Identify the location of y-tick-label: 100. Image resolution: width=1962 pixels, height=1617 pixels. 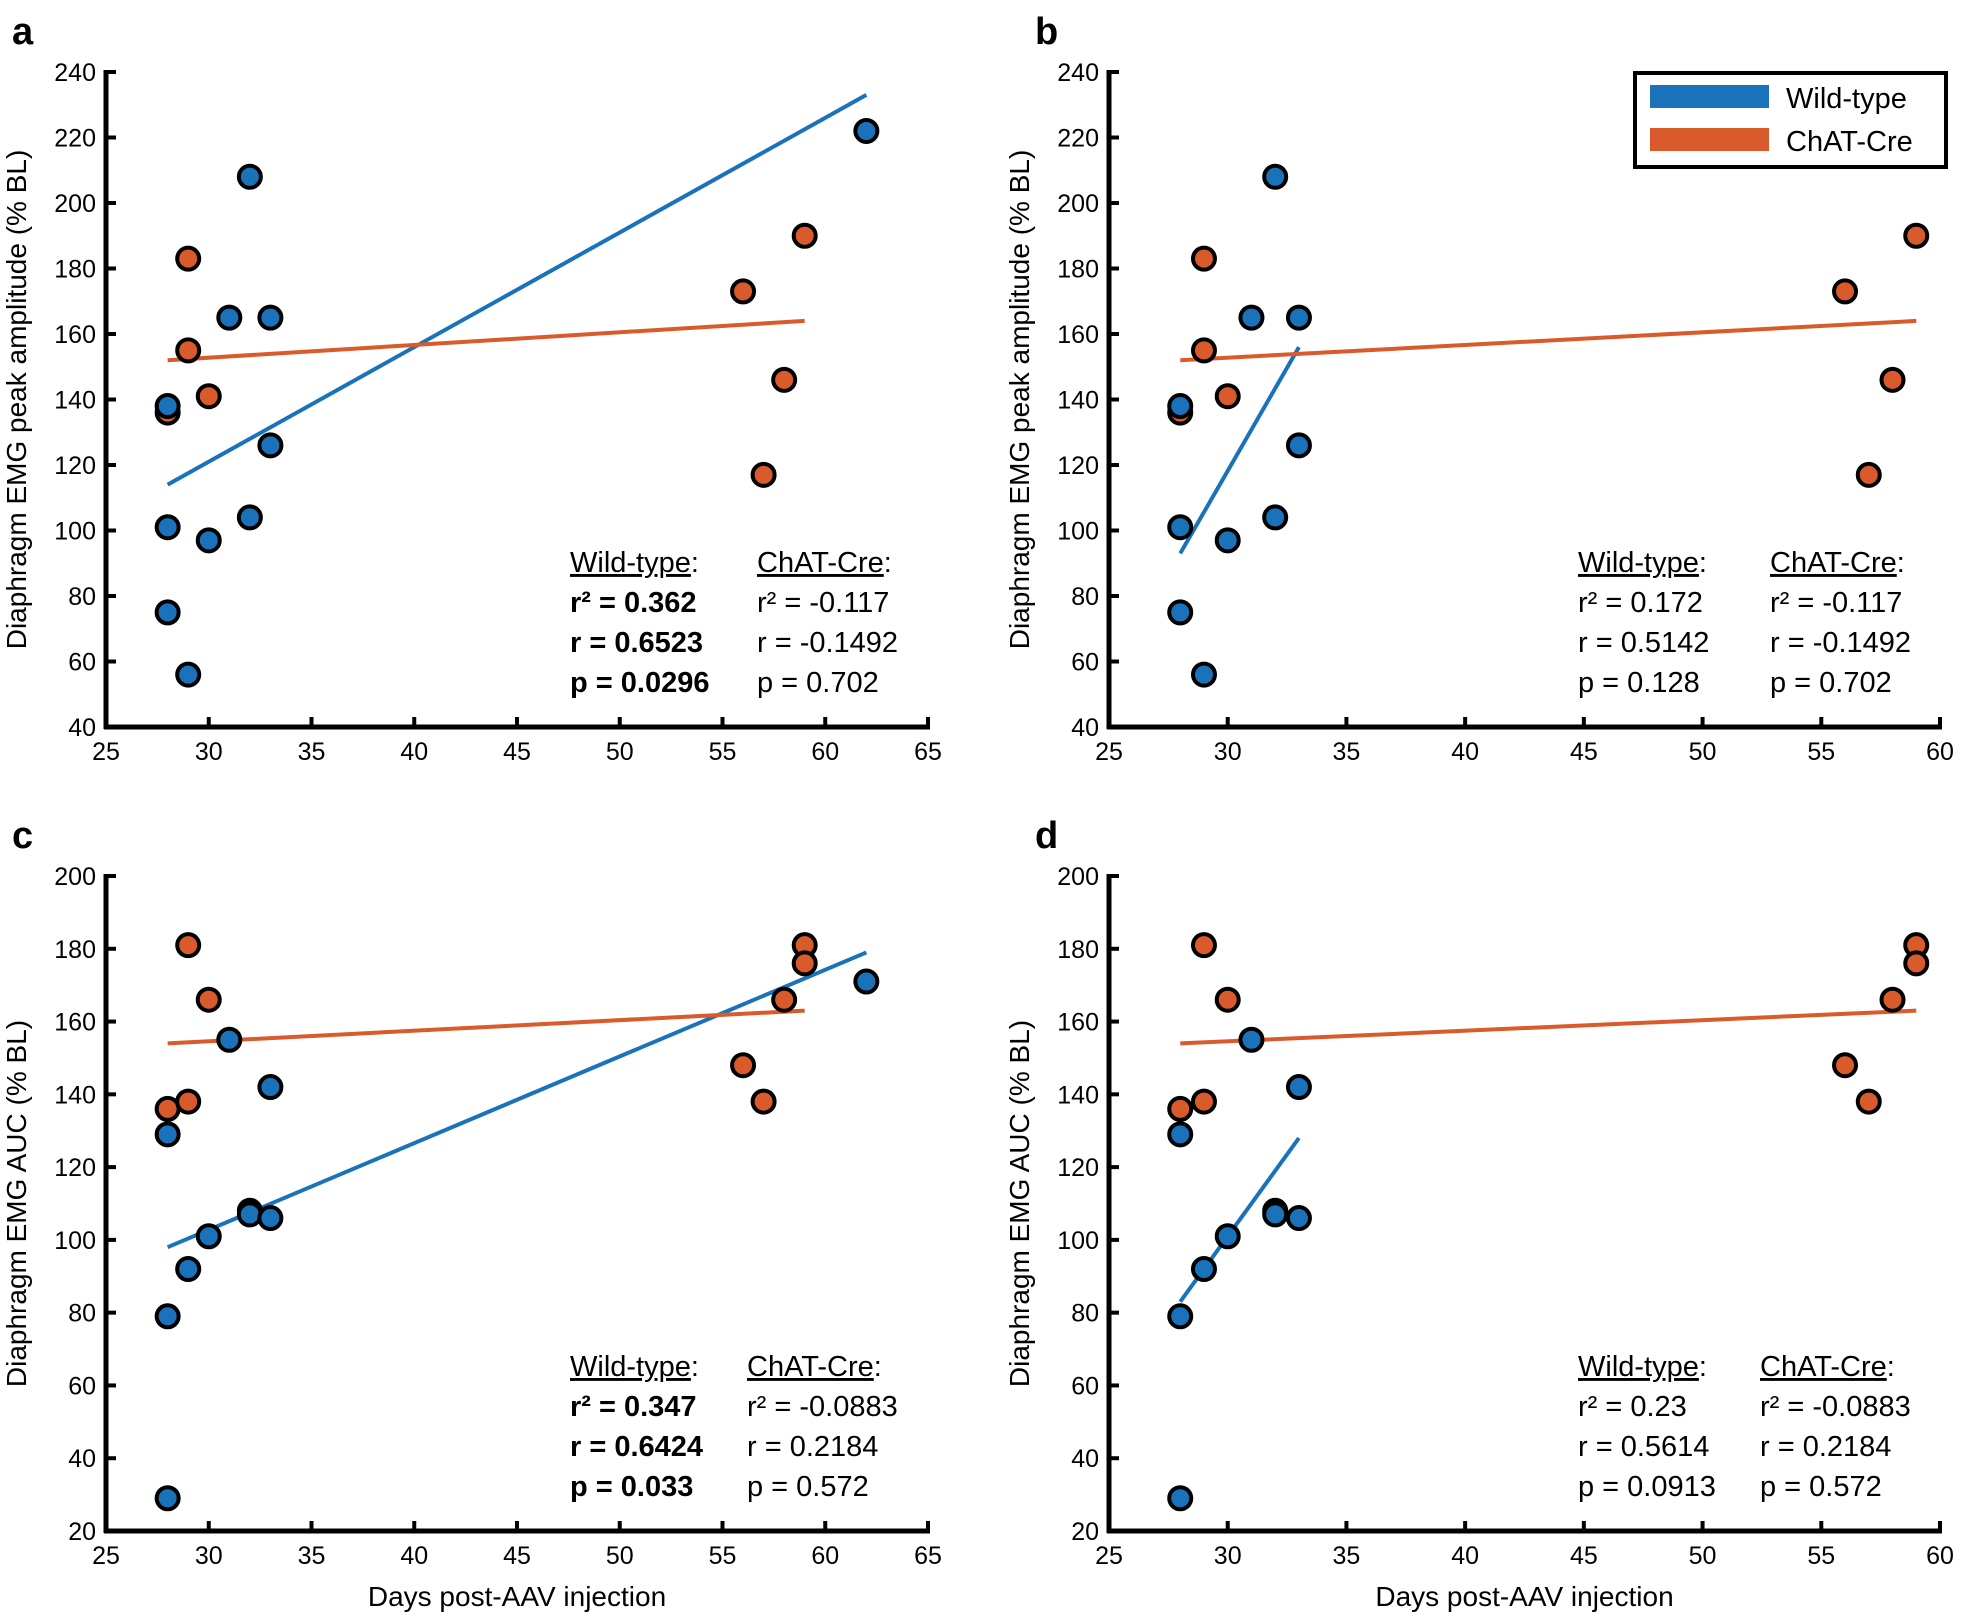
(75, 532).